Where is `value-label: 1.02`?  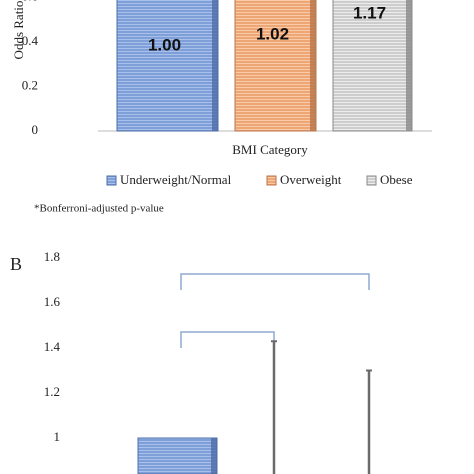
value-label: 1.02 is located at coordinates (272, 33).